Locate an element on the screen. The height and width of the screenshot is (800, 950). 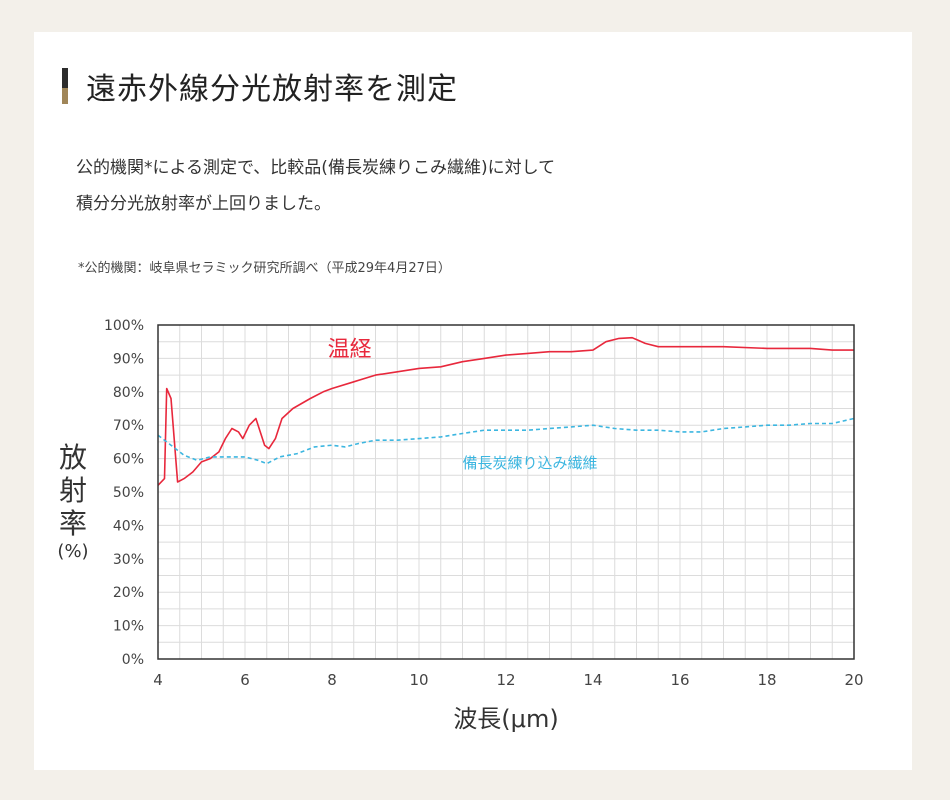
x-tick-label: 6 is located at coordinates (245, 680).